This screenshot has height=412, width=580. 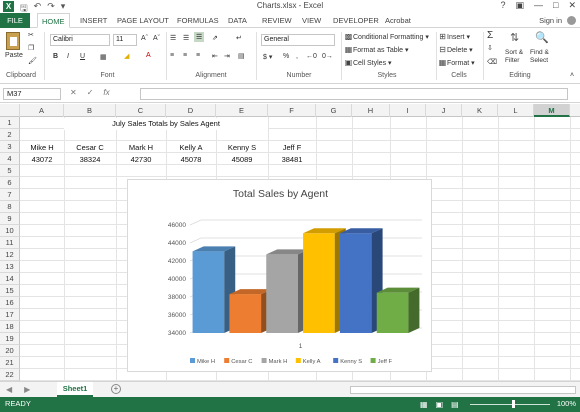 What do you see at coordinates (90, 147) in the screenshot?
I see `agent-name-cell: Cesar C` at bounding box center [90, 147].